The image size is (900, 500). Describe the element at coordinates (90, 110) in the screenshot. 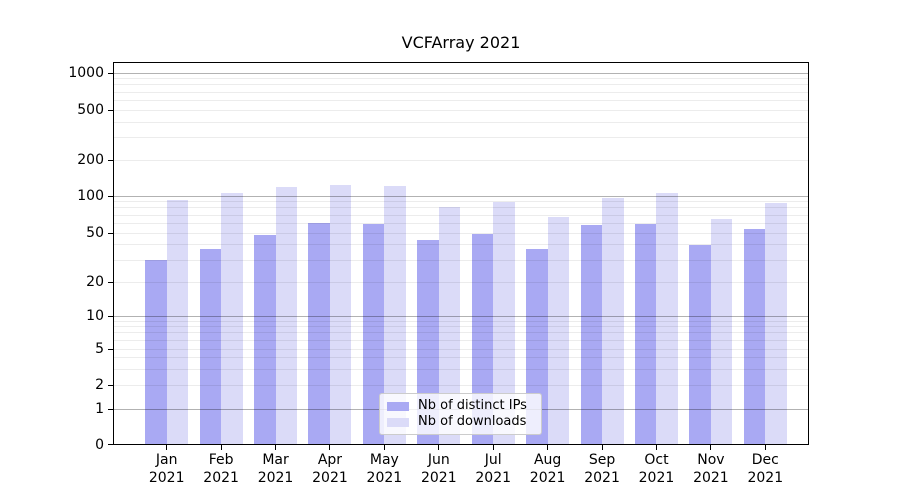

I see `y-tick-label: 500` at that location.